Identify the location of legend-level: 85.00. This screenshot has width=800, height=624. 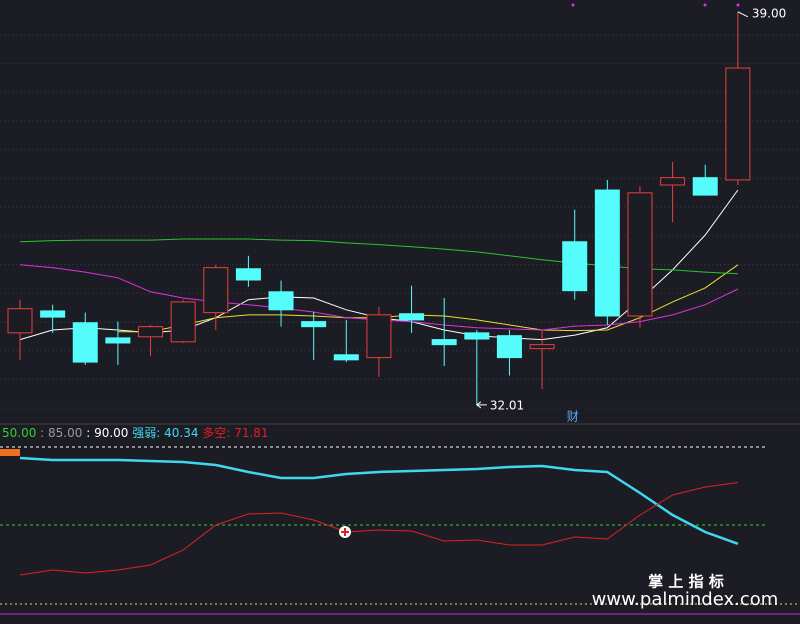
(65, 433).